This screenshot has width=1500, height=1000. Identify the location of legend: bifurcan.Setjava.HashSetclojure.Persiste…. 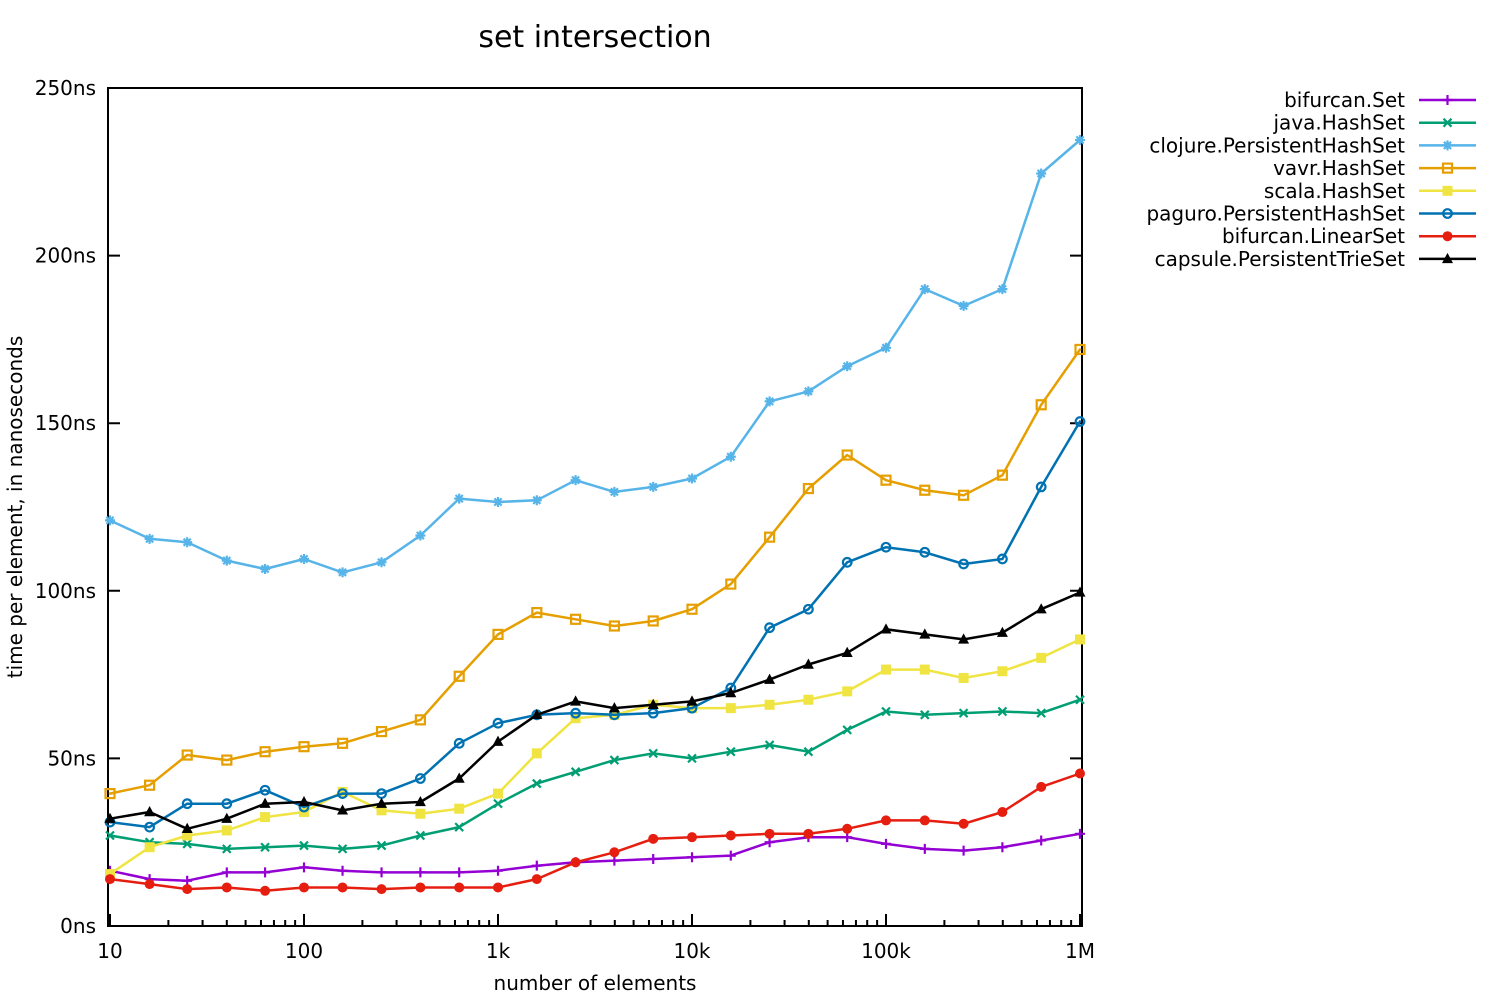
(1311, 179).